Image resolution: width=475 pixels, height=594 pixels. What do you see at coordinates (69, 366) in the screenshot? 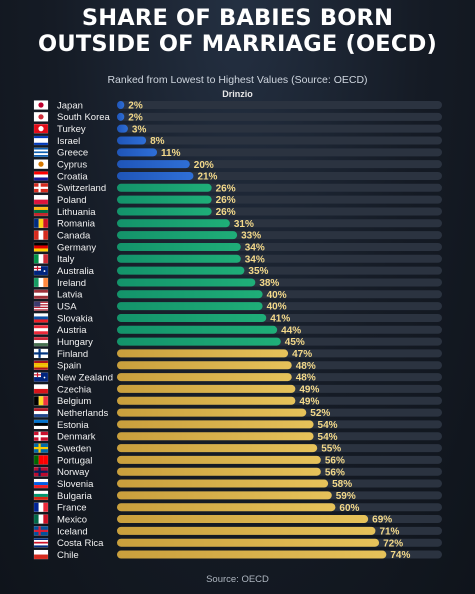
I see `country-label: Spain` at bounding box center [69, 366].